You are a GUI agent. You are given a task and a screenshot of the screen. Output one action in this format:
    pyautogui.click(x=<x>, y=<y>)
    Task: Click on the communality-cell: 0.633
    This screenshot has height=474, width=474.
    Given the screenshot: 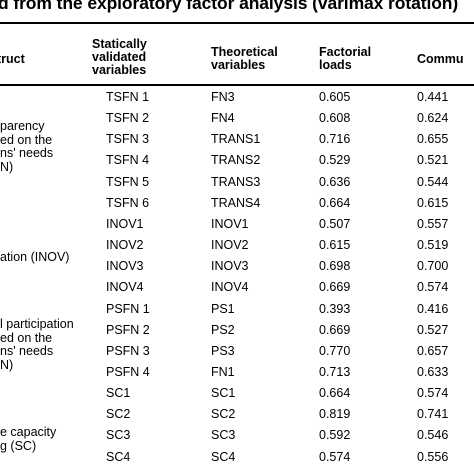 What is the action you would take?
    pyautogui.click(x=433, y=371)
    